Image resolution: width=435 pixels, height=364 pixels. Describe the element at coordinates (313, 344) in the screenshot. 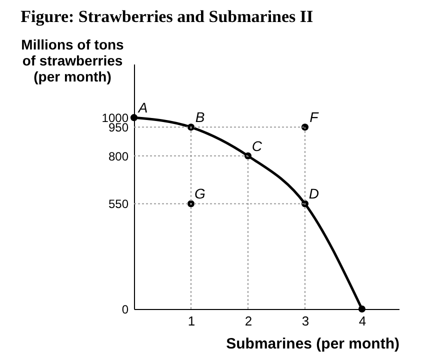

I see `x-axis-title: Submarines (per month)` at that location.